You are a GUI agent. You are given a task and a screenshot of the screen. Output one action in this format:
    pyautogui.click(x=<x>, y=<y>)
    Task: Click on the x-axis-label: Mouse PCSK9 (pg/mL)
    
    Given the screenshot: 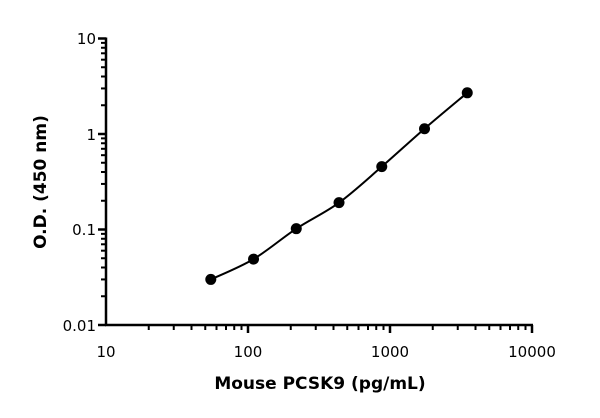 What is the action you would take?
    pyautogui.click(x=319, y=384)
    